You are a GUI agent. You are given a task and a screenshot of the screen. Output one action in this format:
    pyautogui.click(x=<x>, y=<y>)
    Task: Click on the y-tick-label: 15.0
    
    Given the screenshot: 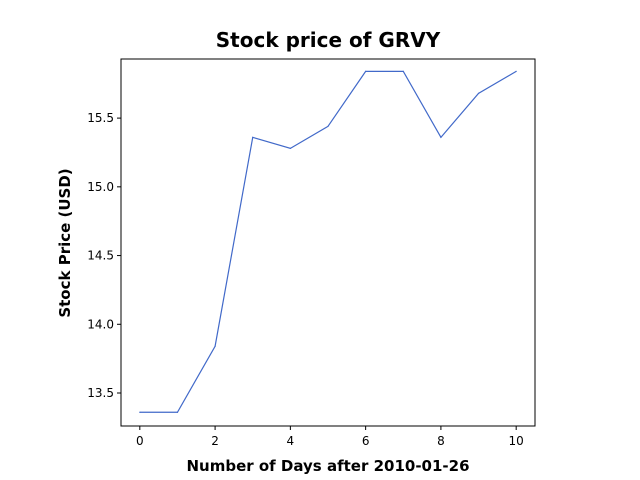 What is the action you would take?
    pyautogui.click(x=100, y=187)
    